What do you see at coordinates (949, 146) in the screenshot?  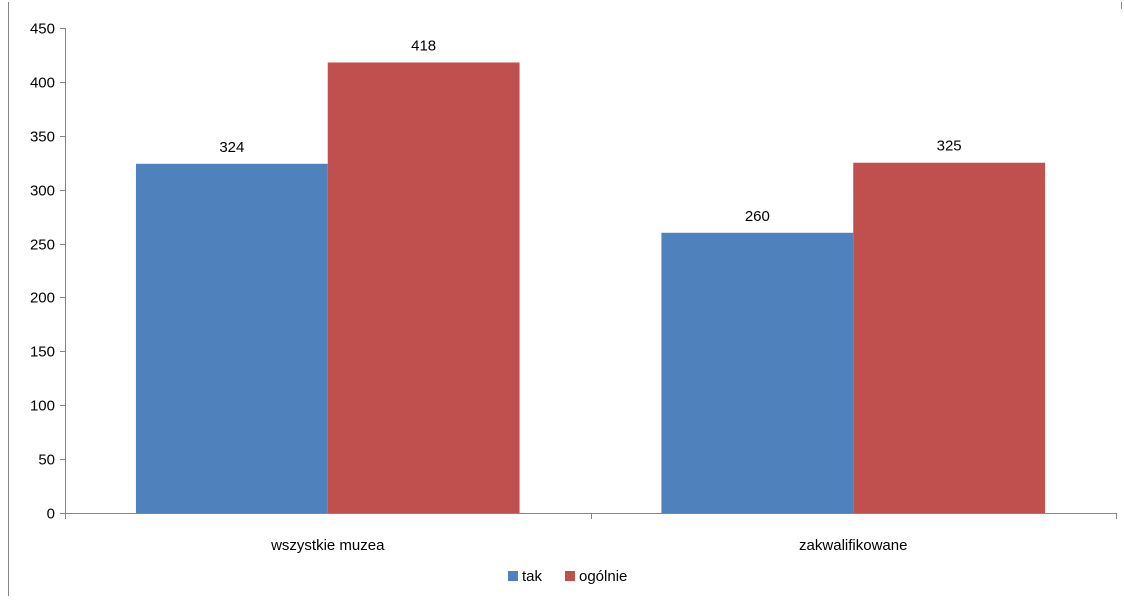 I see `data-label: 325` at bounding box center [949, 146].